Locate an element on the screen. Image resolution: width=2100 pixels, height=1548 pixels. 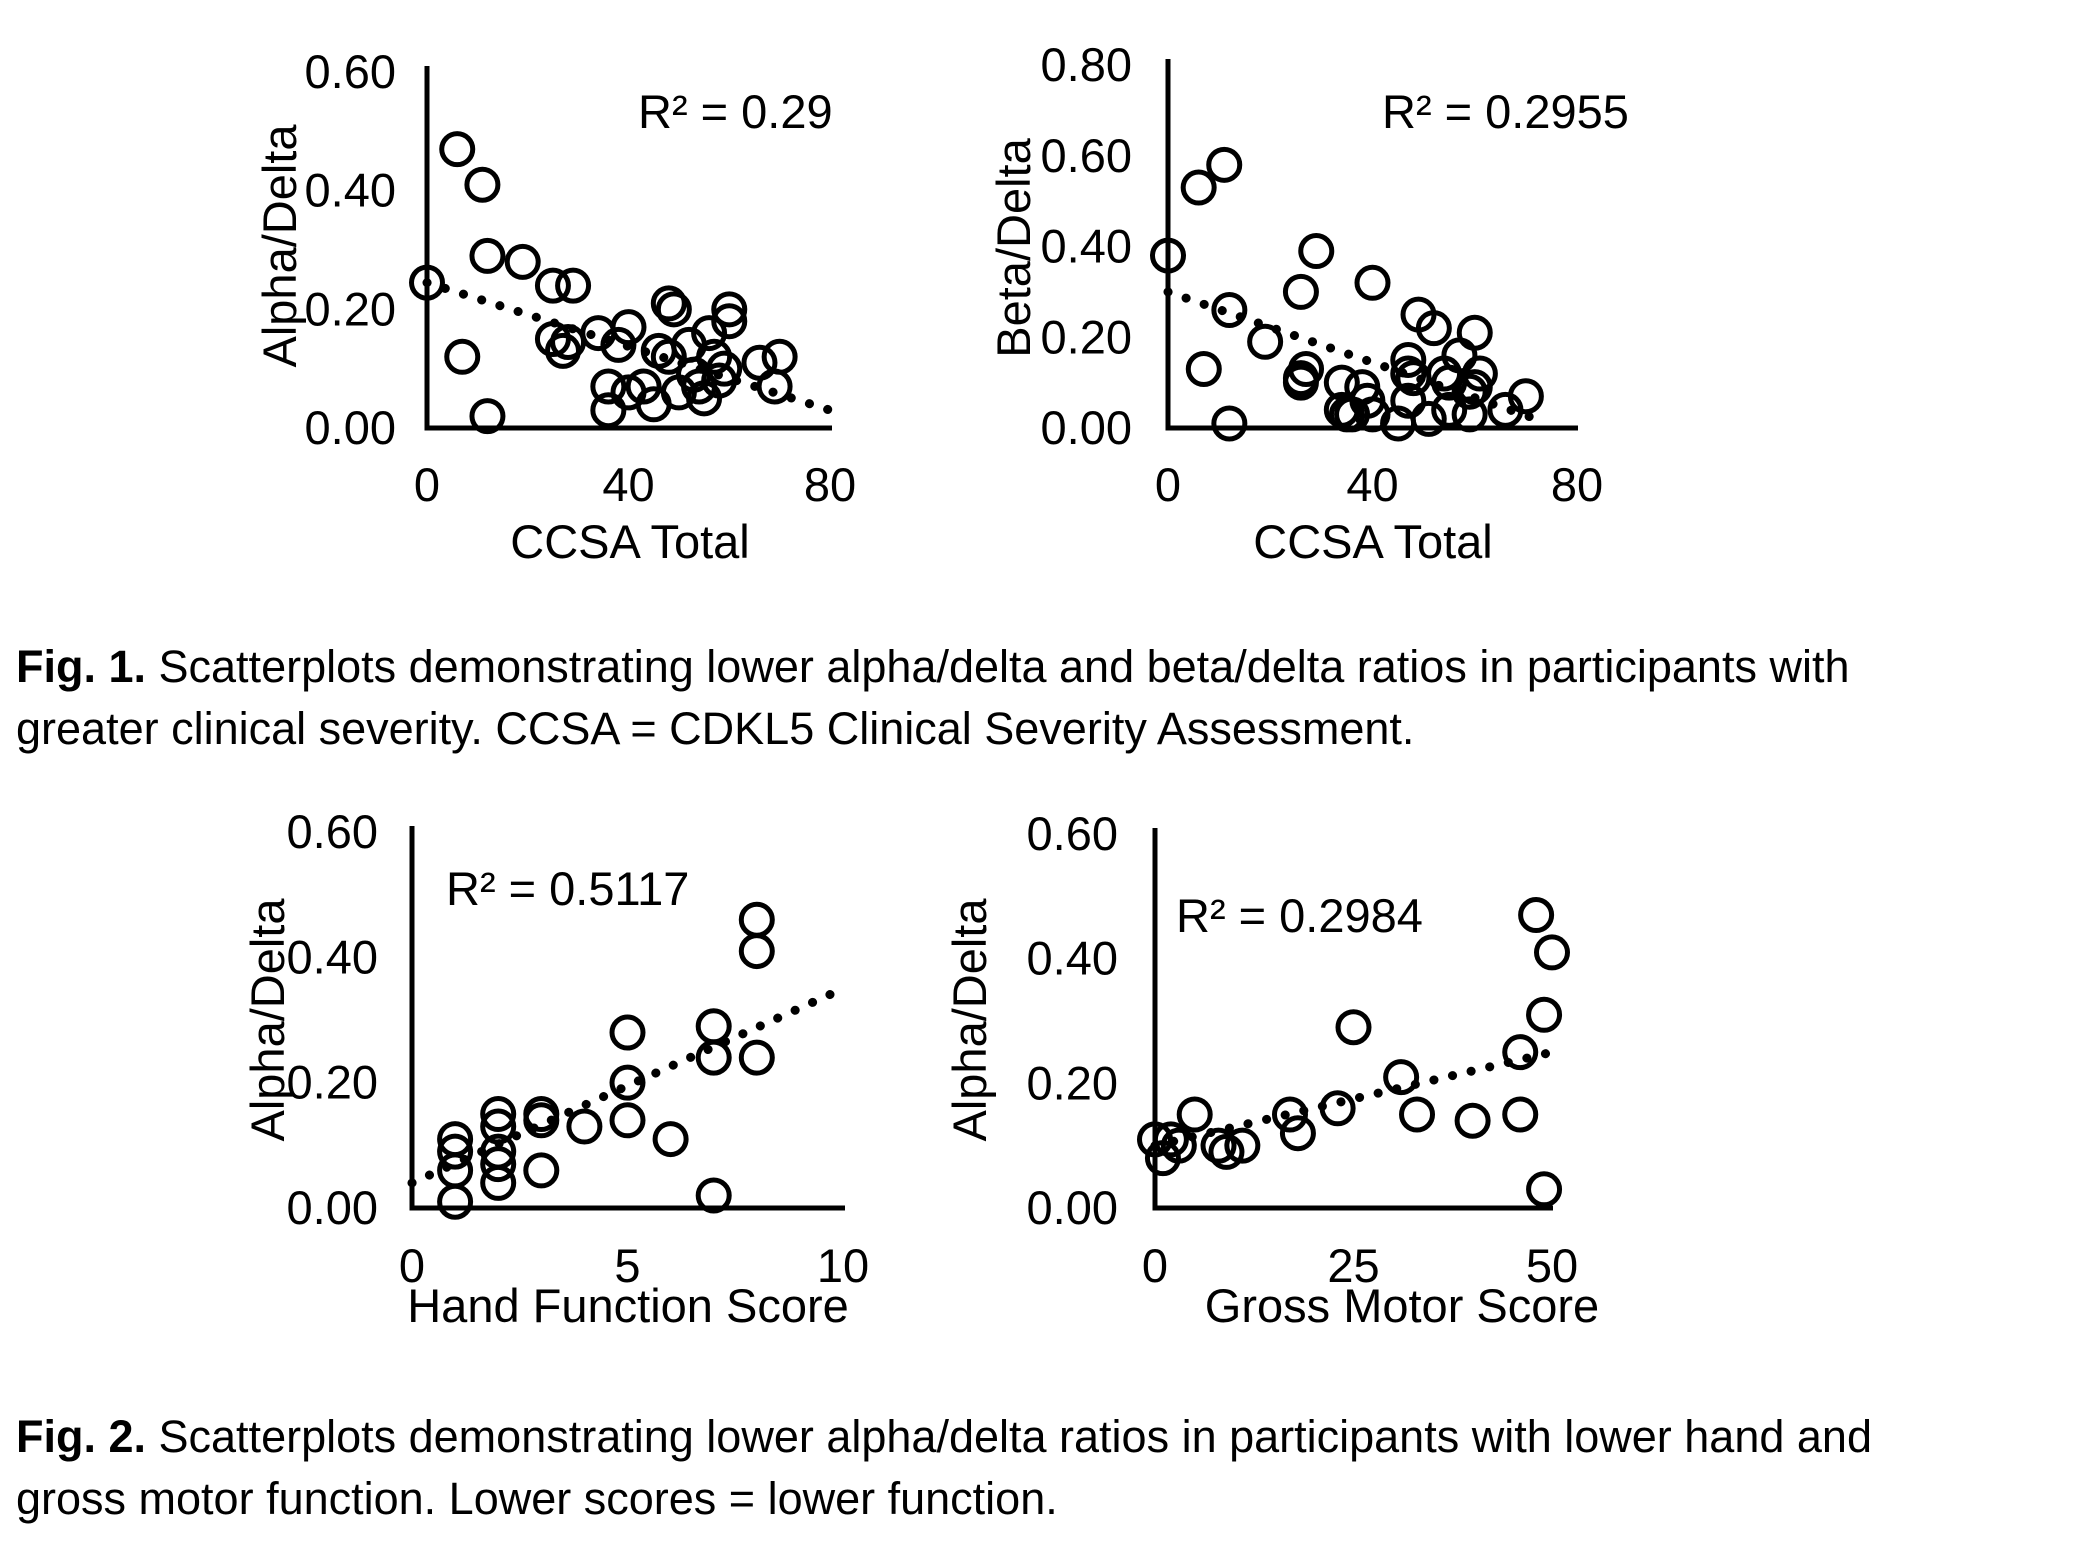
x-axis-title: Hand Function Score is located at coordinates (628, 1305).